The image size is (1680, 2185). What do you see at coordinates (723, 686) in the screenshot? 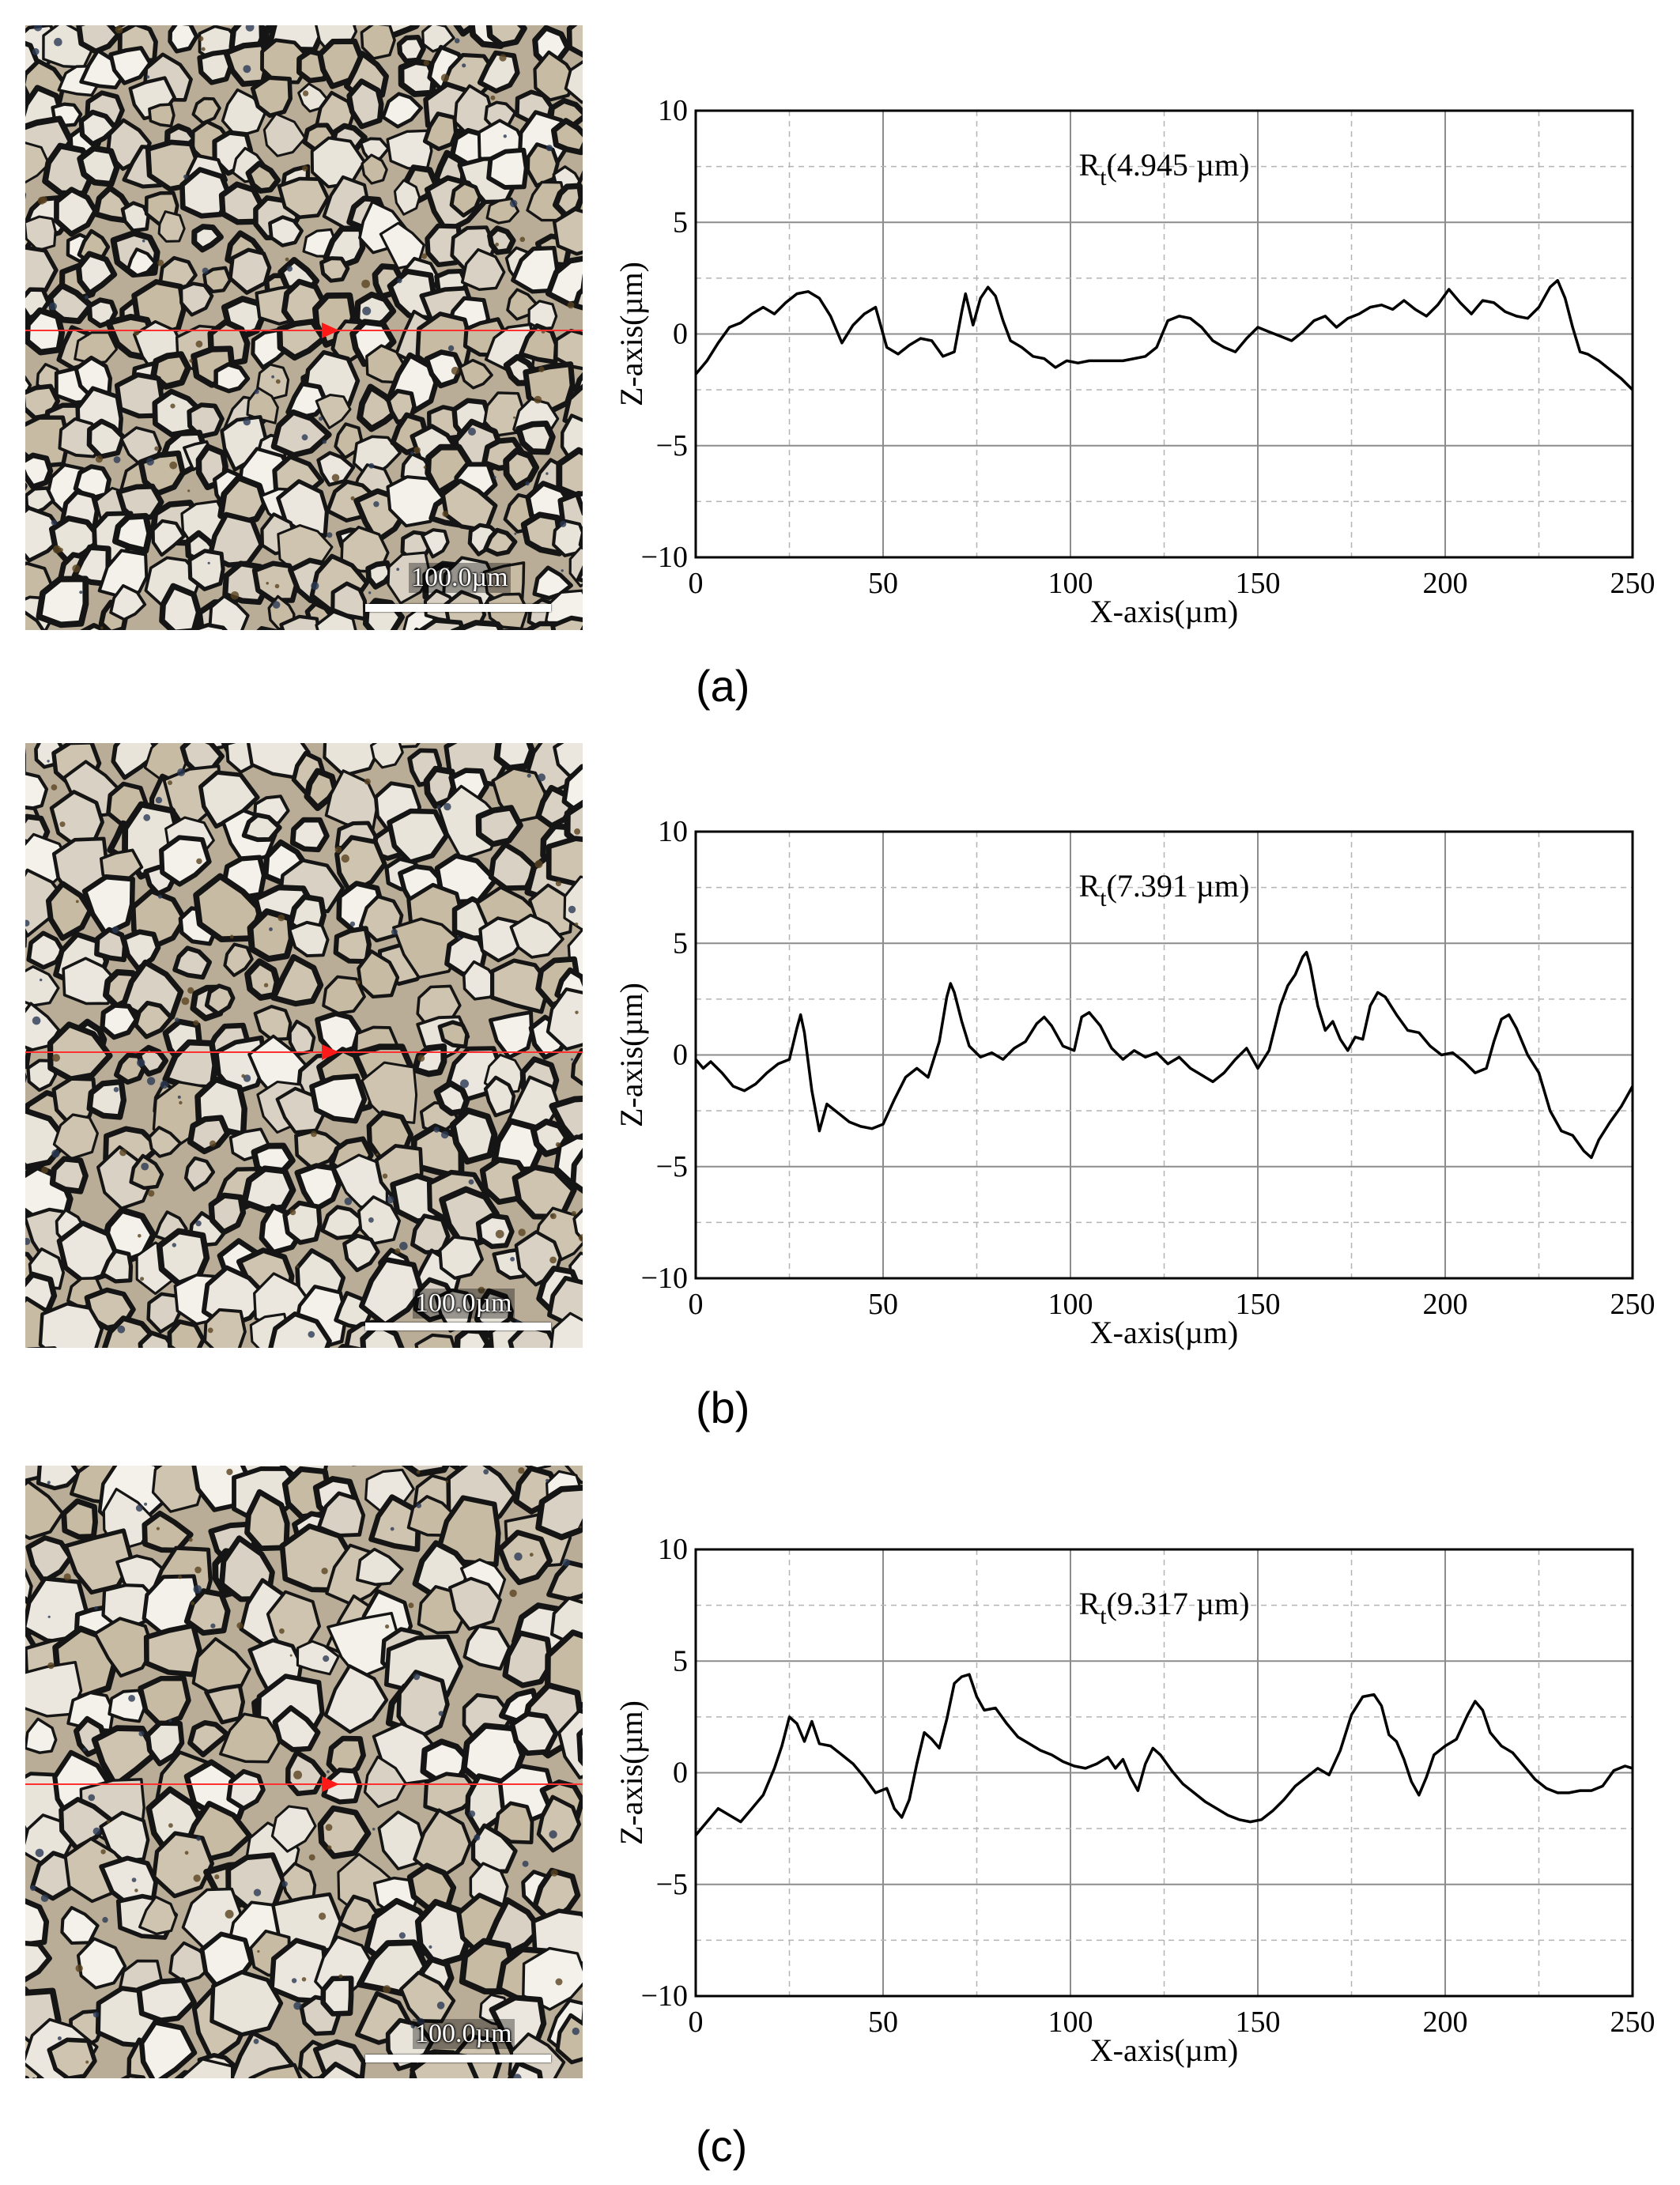
I see `panel-label: (a)` at bounding box center [723, 686].